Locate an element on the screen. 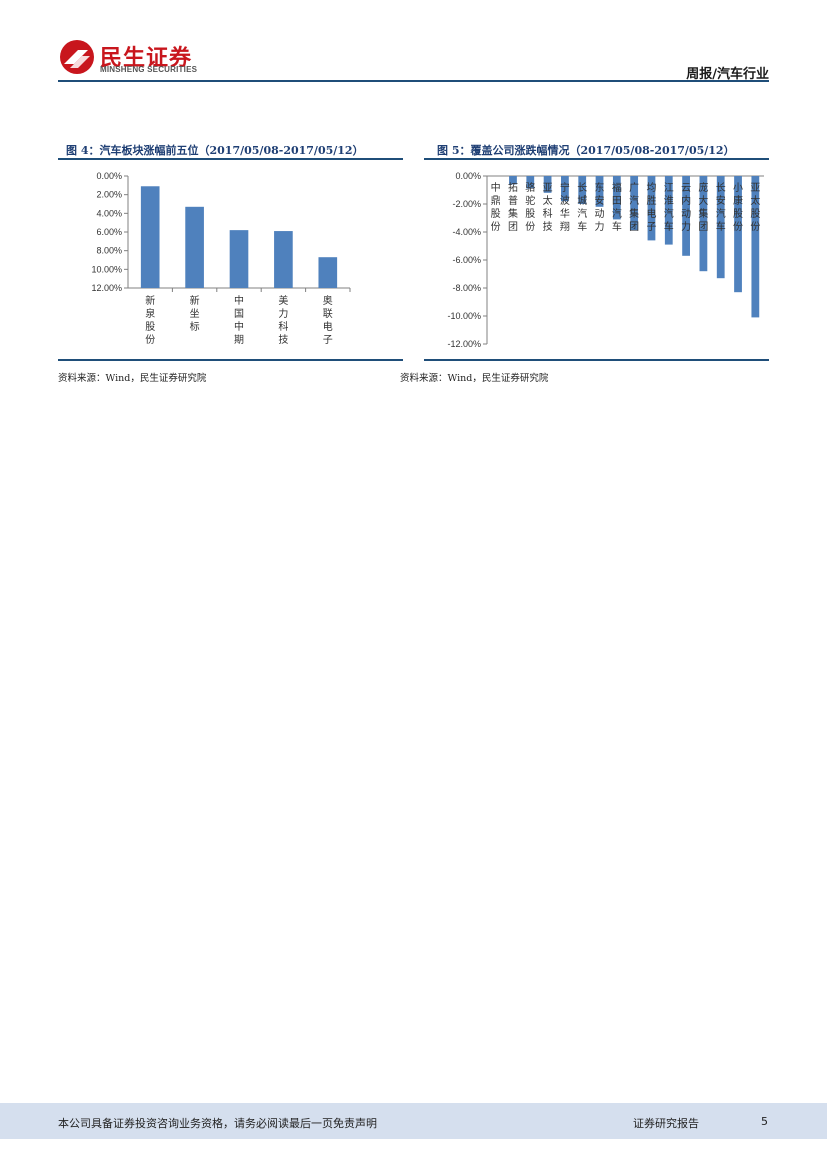  x-category-label: 新泉股份 is located at coordinates (150, 320).